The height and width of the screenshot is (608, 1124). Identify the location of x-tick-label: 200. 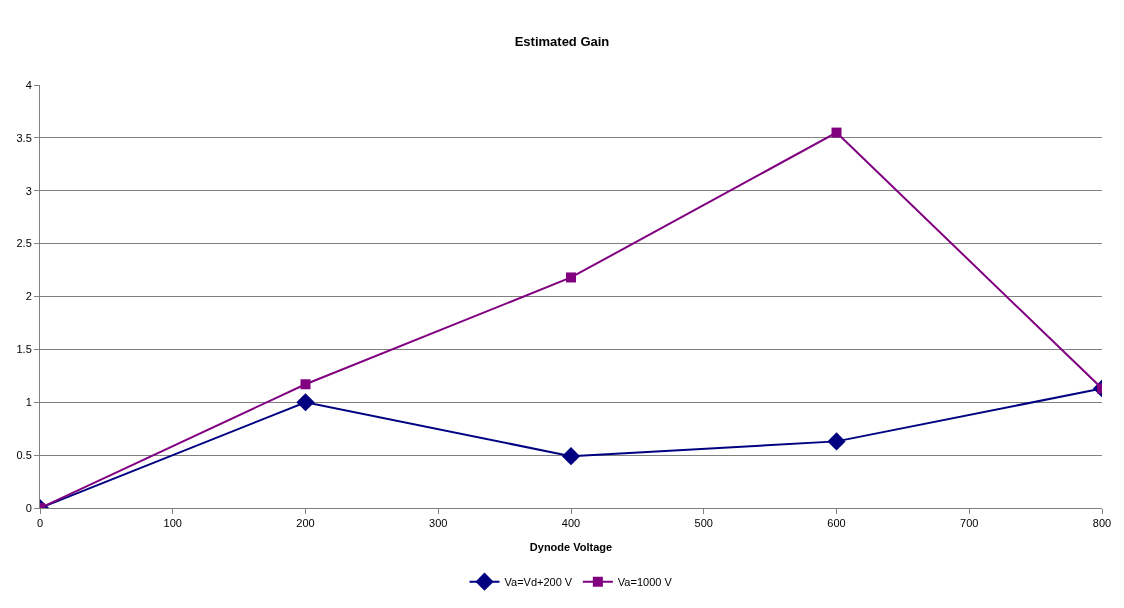
(305, 523).